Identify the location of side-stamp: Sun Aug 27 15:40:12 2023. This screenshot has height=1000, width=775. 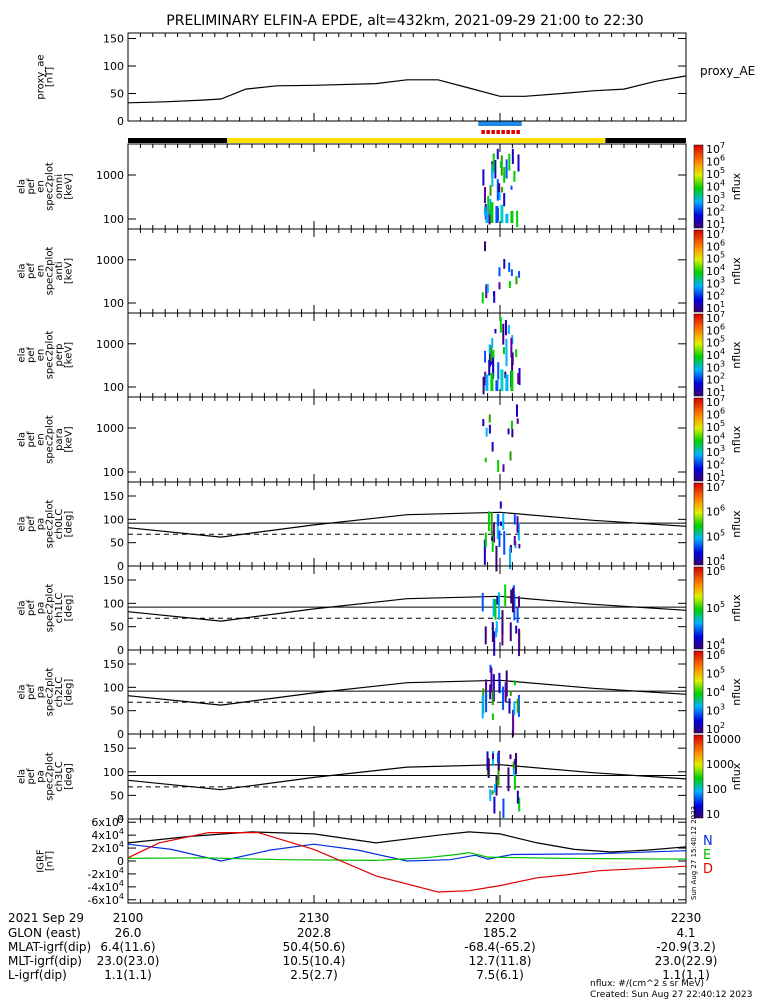
(694, 853).